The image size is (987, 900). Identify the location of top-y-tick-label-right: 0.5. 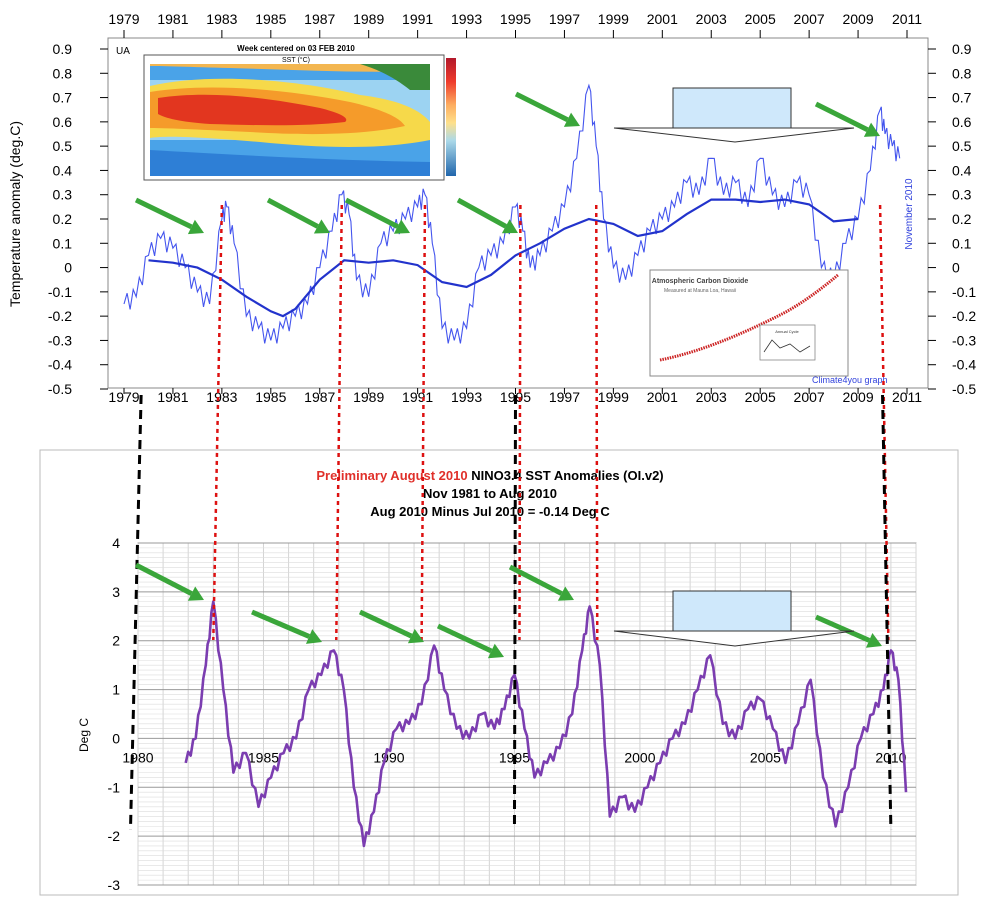
(962, 146).